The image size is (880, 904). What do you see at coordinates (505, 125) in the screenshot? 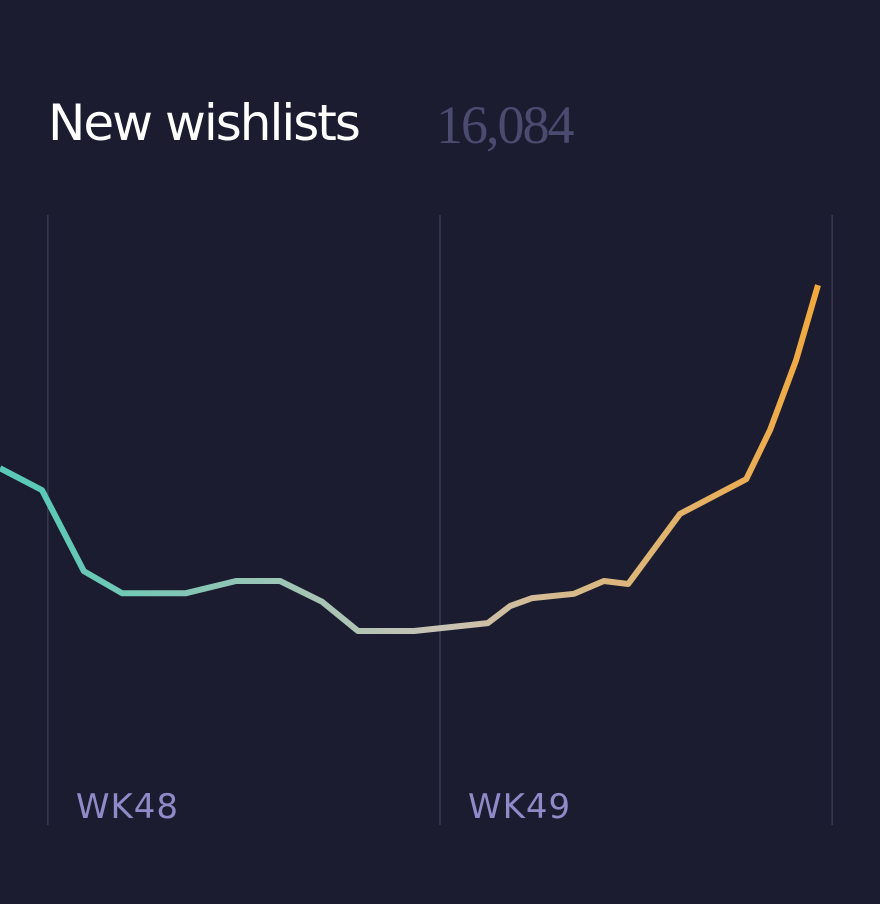
I see `total-value: 16,084` at bounding box center [505, 125].